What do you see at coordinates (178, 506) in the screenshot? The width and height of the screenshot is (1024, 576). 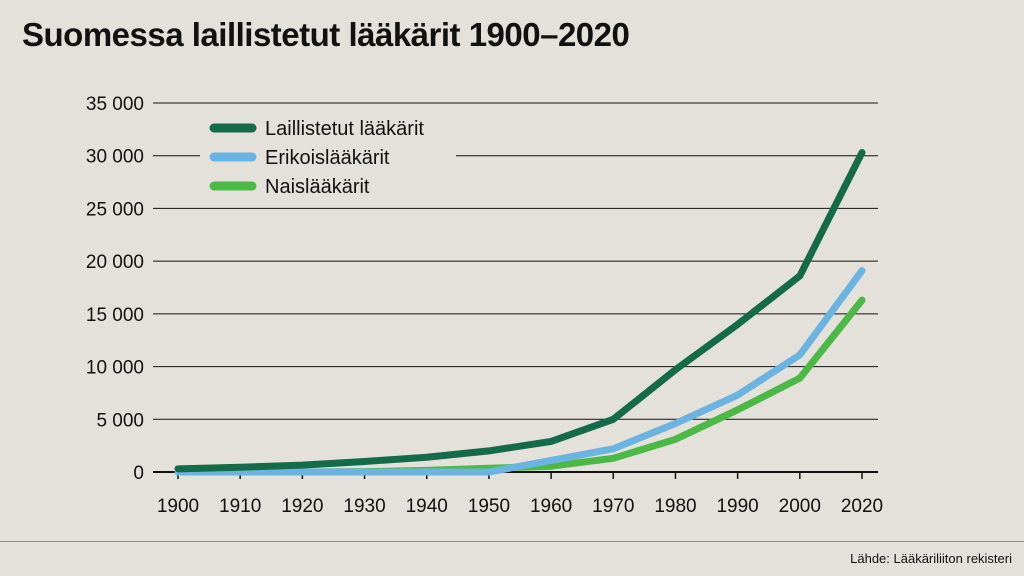 I see `x-tick-label: 1900` at bounding box center [178, 506].